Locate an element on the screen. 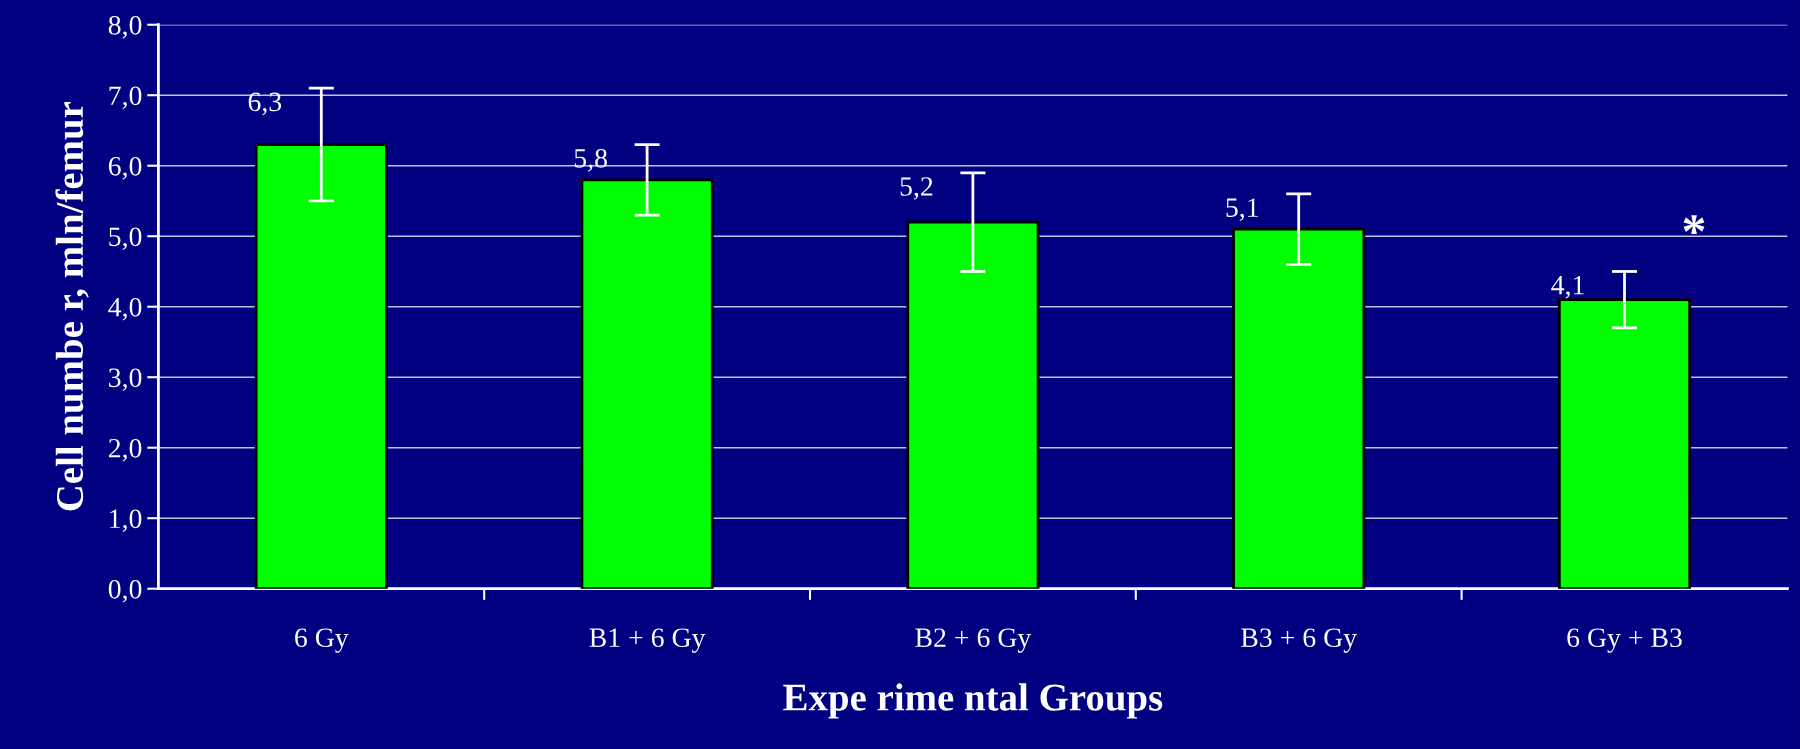  y-tick-label: 8,0 is located at coordinates (125, 27).